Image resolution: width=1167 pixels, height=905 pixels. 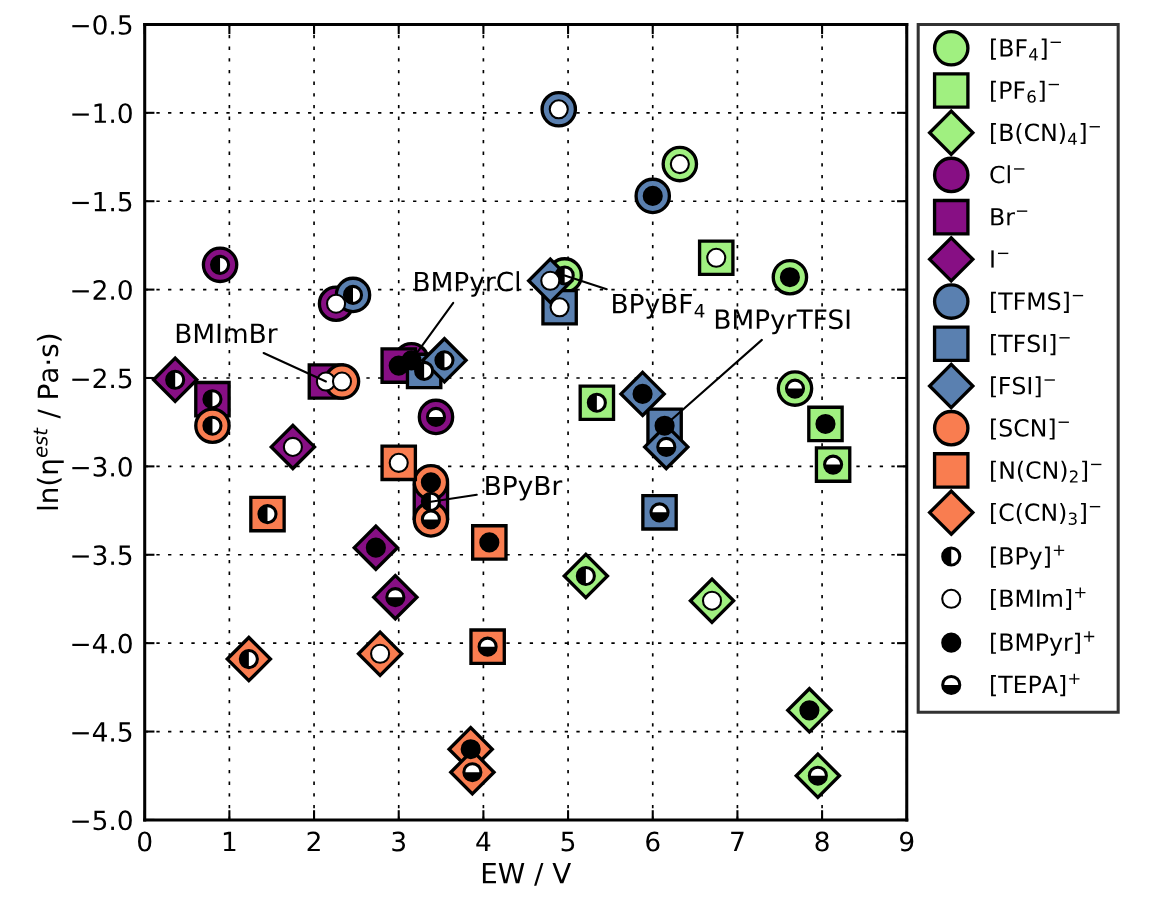 I want to click on x-tick-label: 6, so click(x=653, y=841).